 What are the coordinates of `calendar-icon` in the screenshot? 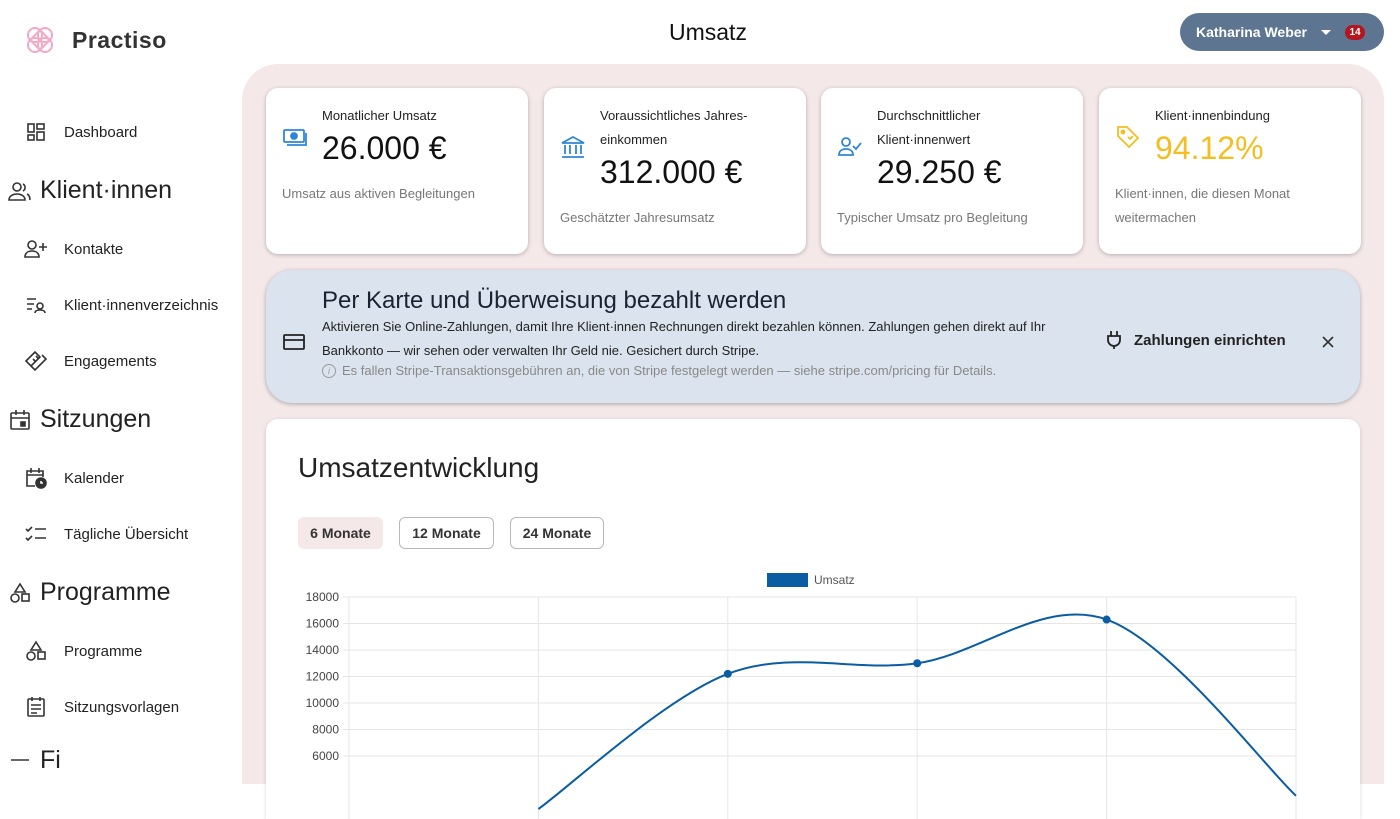 It's located at (20, 420).